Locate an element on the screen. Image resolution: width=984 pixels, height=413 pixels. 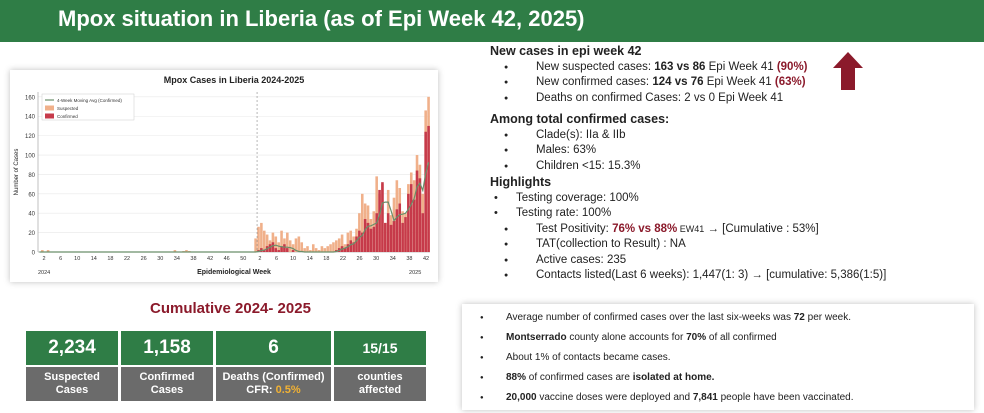
kpi-suspected-value: 2,234 is located at coordinates (72, 348).